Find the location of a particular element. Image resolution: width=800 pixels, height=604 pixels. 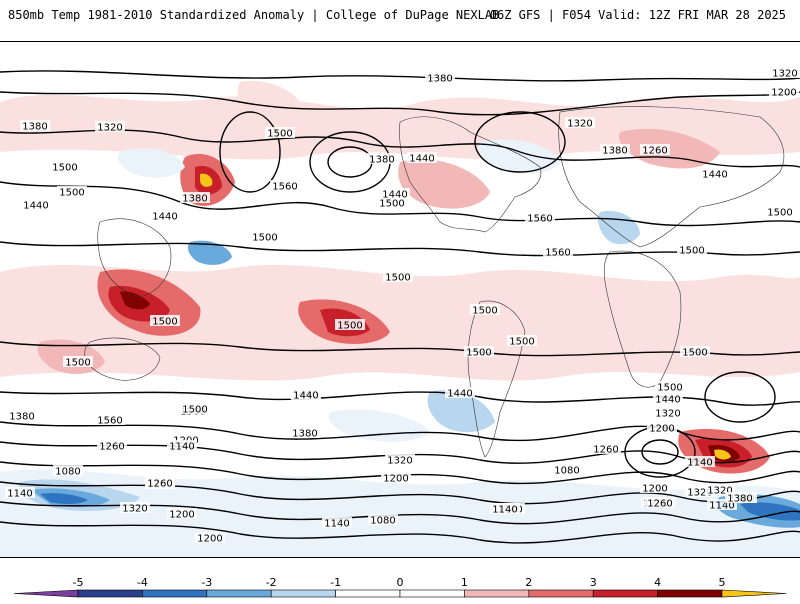

colorbar-tick-label: 1 is located at coordinates (464, 582).